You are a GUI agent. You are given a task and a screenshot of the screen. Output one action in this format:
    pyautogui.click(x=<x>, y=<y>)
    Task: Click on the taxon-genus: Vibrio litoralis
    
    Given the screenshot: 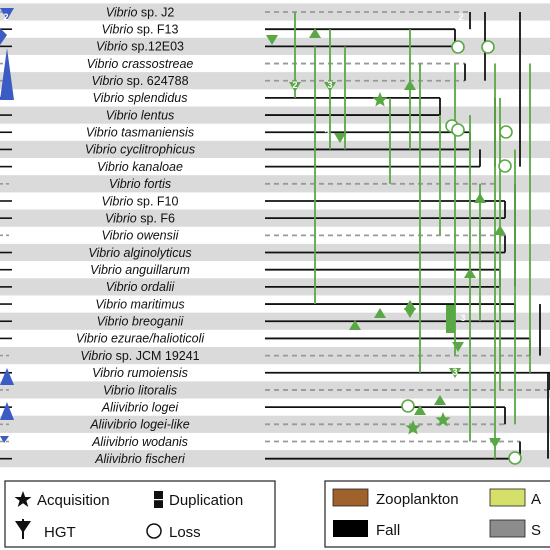 What is the action you would take?
    pyautogui.click(x=140, y=390)
    